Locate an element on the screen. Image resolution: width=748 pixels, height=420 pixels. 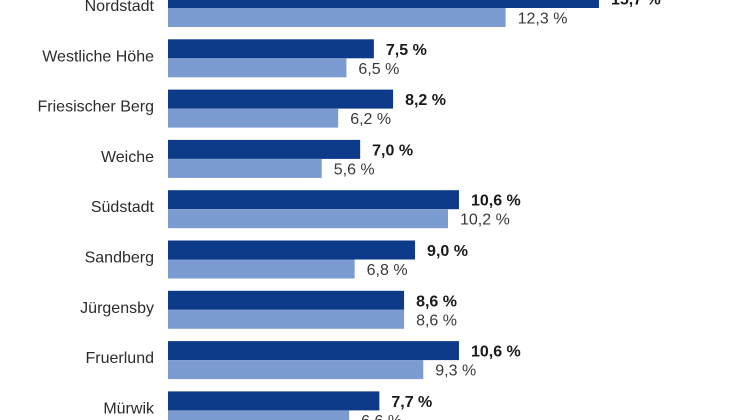
chart-row: Westliche Höhe 7,5 % 6,5 % is located at coordinates (234, 58).